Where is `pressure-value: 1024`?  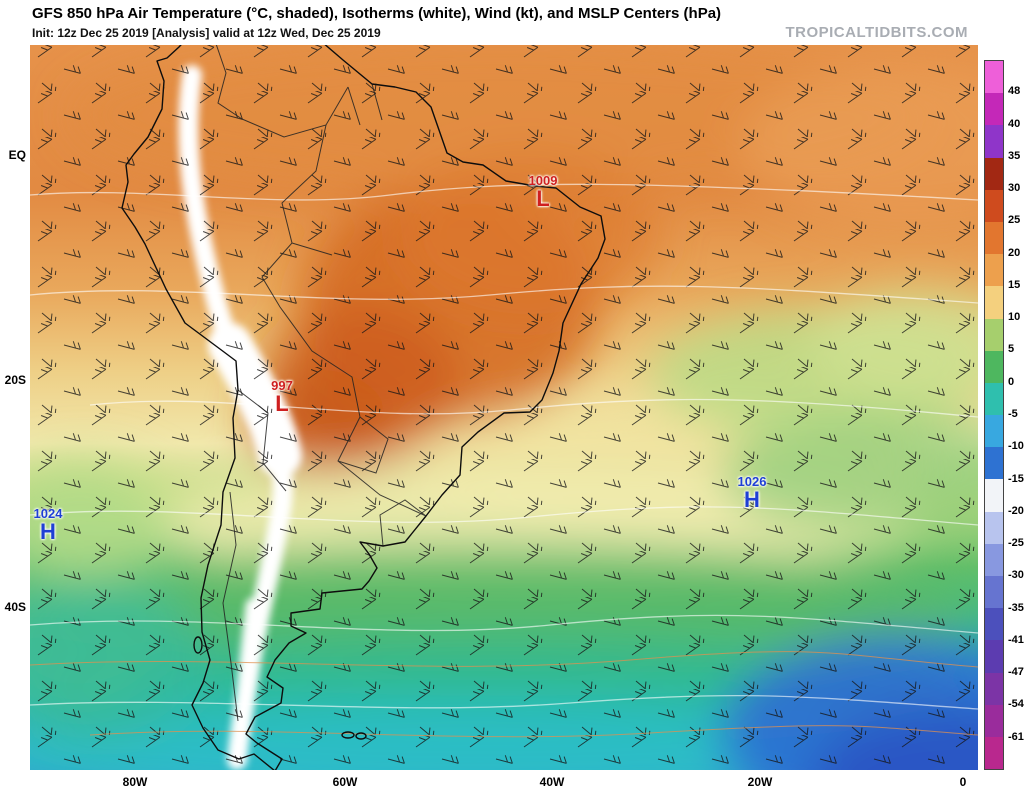 pressure-value: 1024 is located at coordinates (48, 513).